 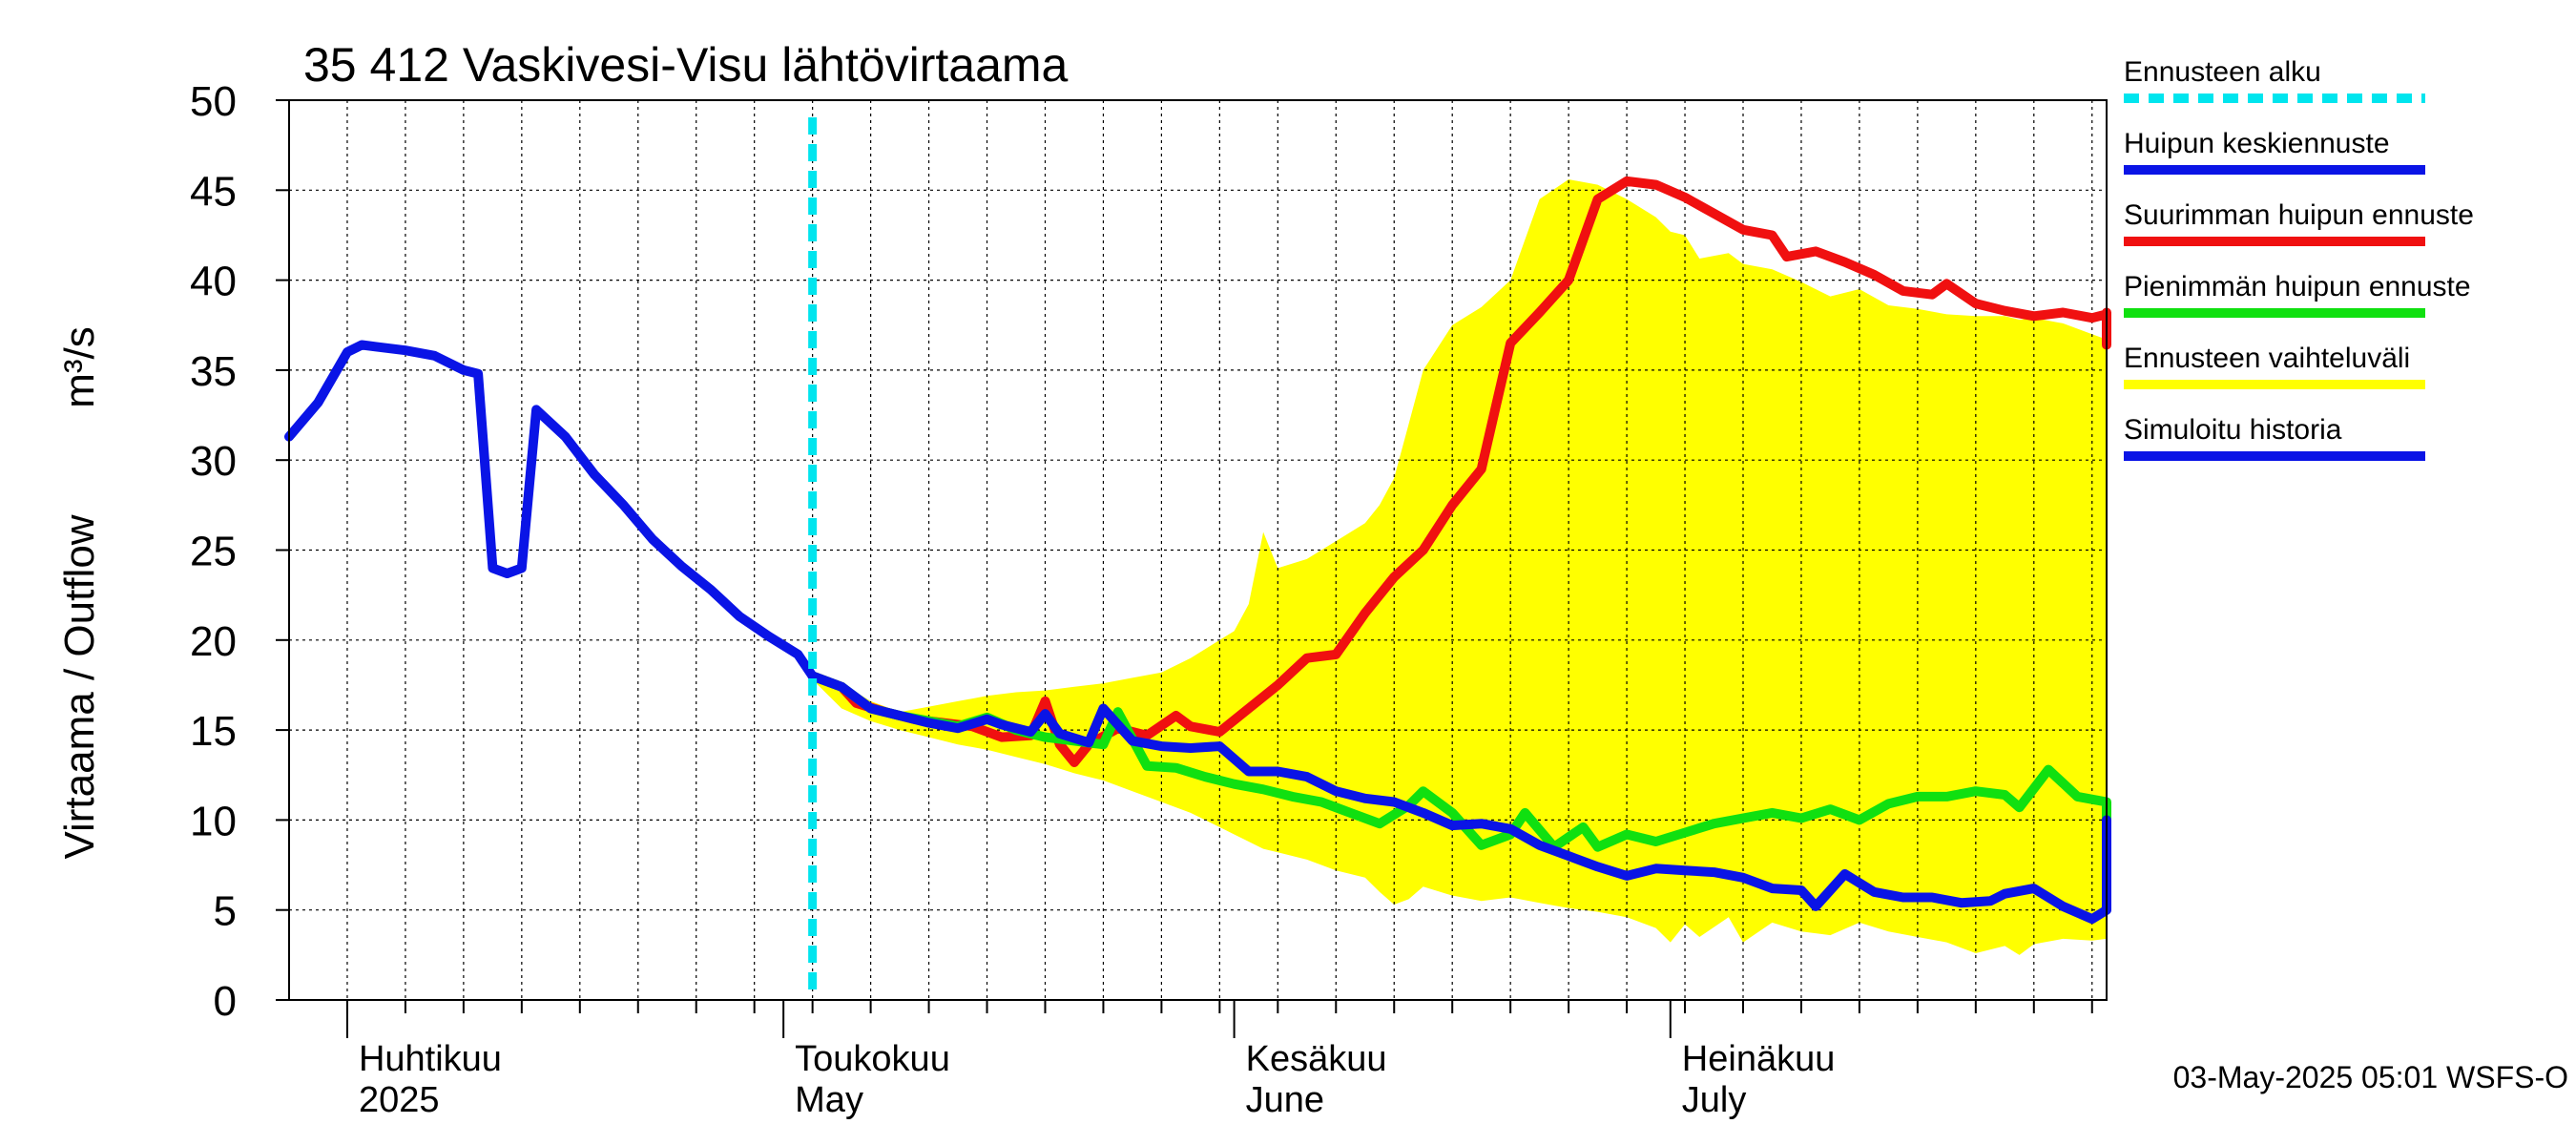 I want to click on month-label-en: June, so click(x=1285, y=1100).